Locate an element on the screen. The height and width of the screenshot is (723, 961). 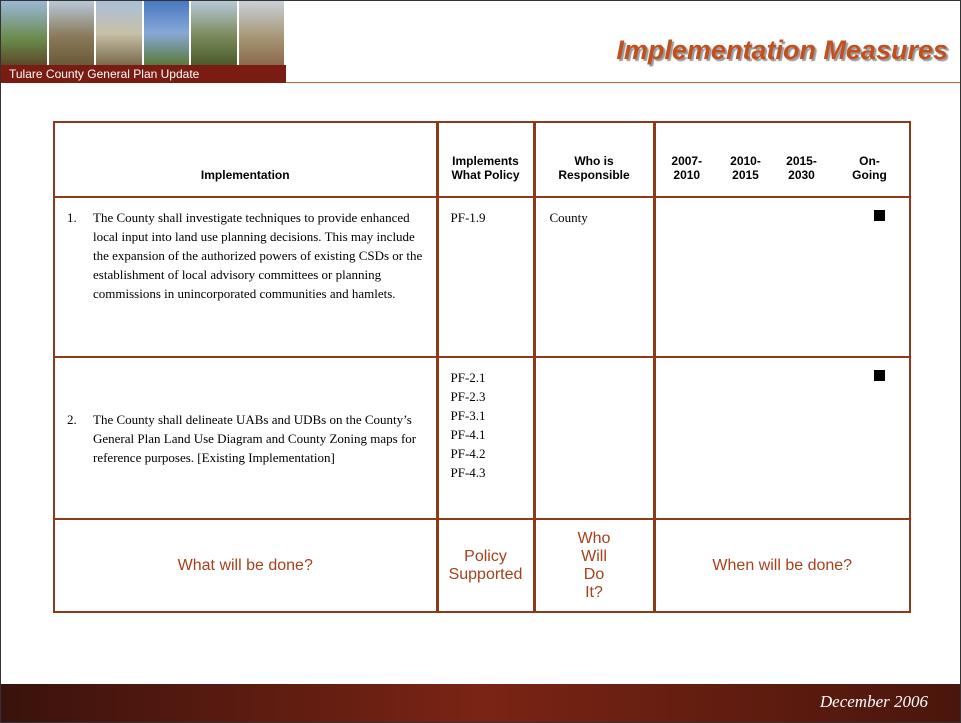
column-header: 2010-2015 is located at coordinates (745, 159).